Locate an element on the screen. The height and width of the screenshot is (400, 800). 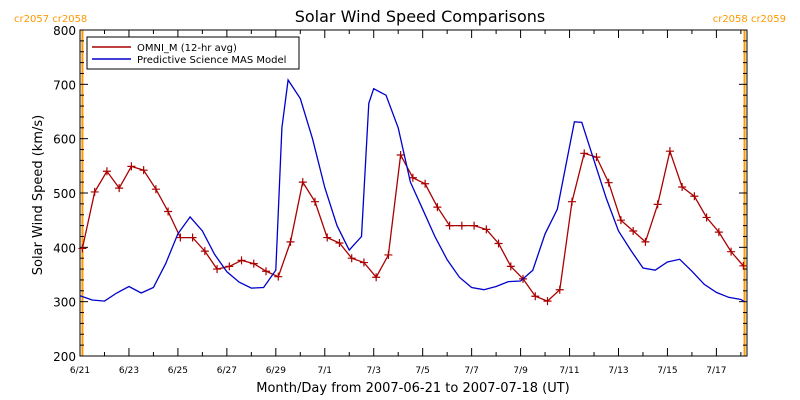
y-tick-label: 800 is located at coordinates (64, 31).